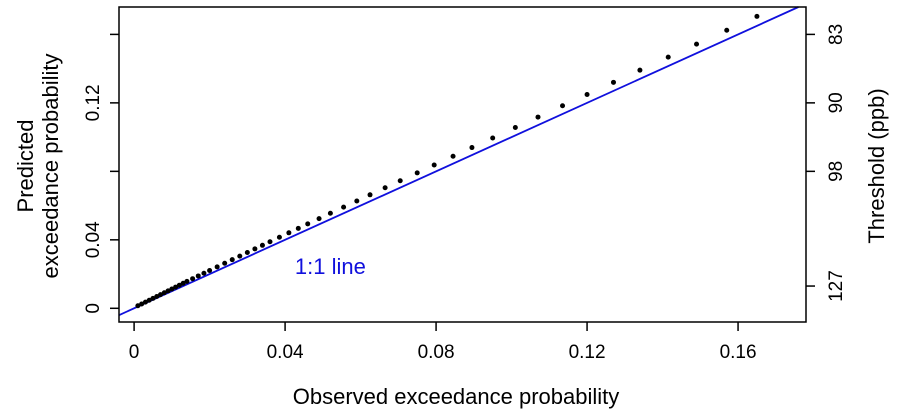 The image size is (897, 416). What do you see at coordinates (836, 171) in the screenshot?
I see `right-tick-label: 98` at bounding box center [836, 171].